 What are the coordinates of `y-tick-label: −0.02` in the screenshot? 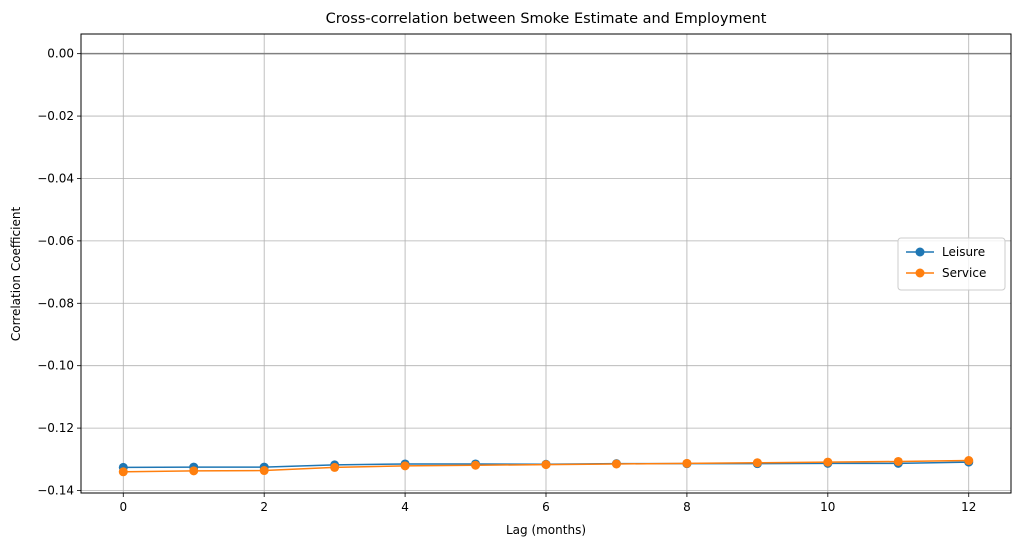 It's located at (55, 116).